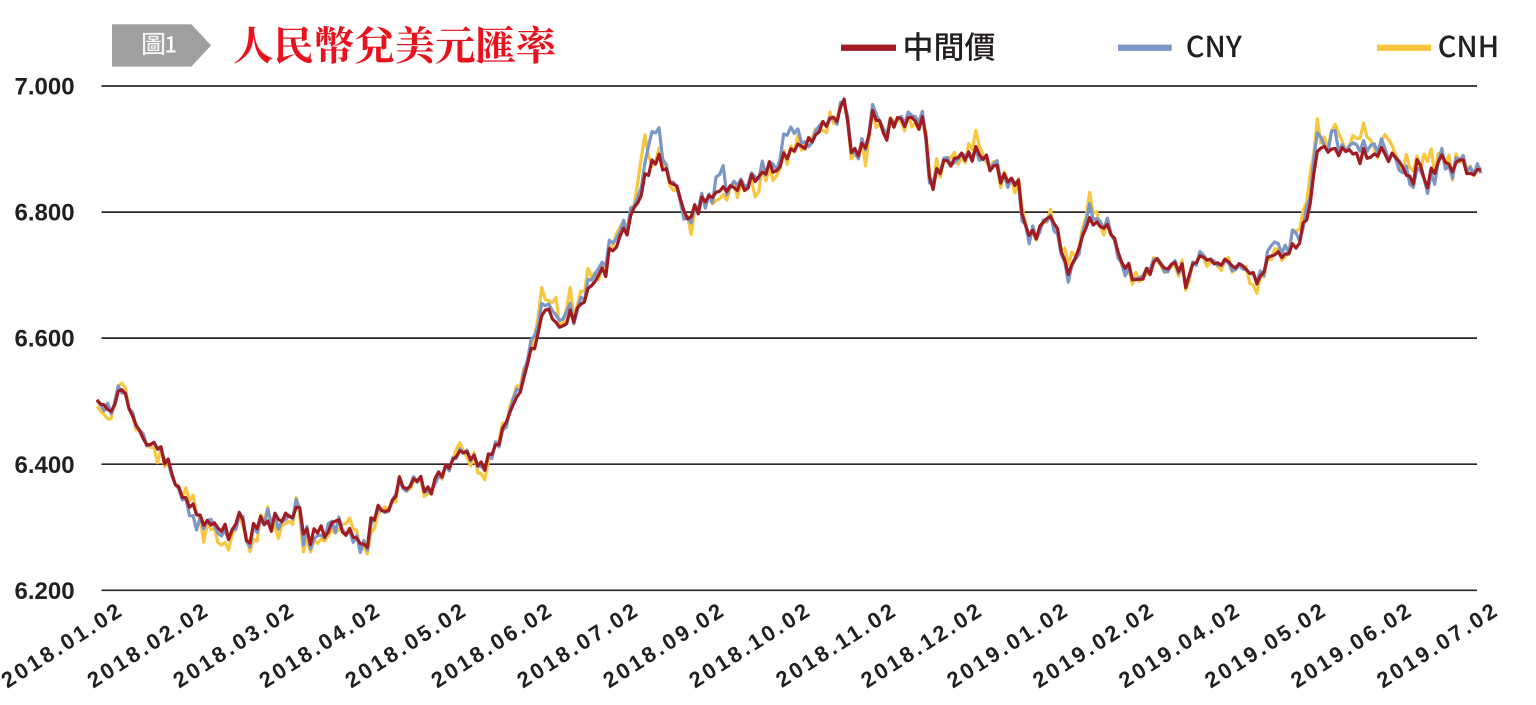  Describe the element at coordinates (45, 591) in the screenshot. I see `svg-text: 6.200` at that location.